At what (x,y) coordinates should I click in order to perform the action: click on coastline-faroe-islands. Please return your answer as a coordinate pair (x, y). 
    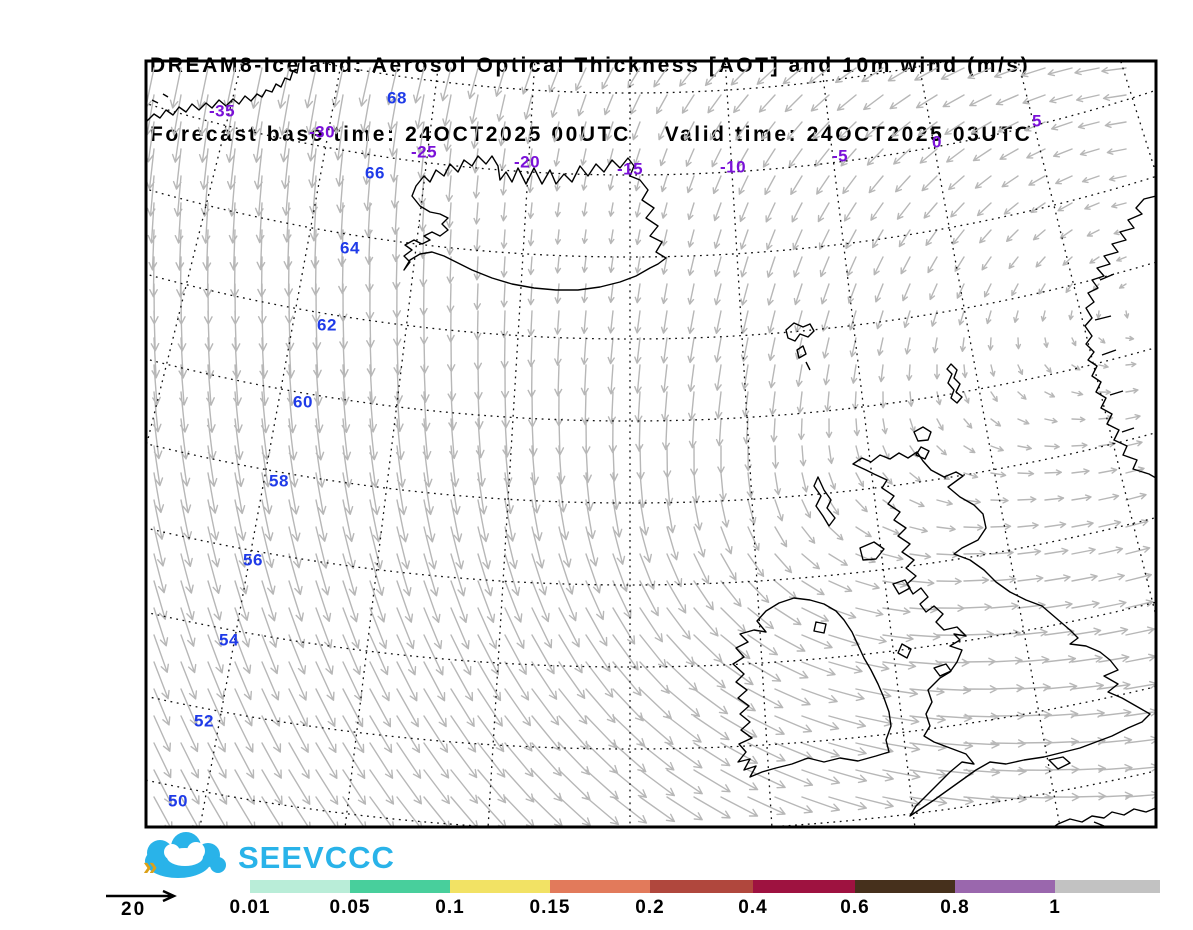
    Looking at the image, I should click on (800, 346).